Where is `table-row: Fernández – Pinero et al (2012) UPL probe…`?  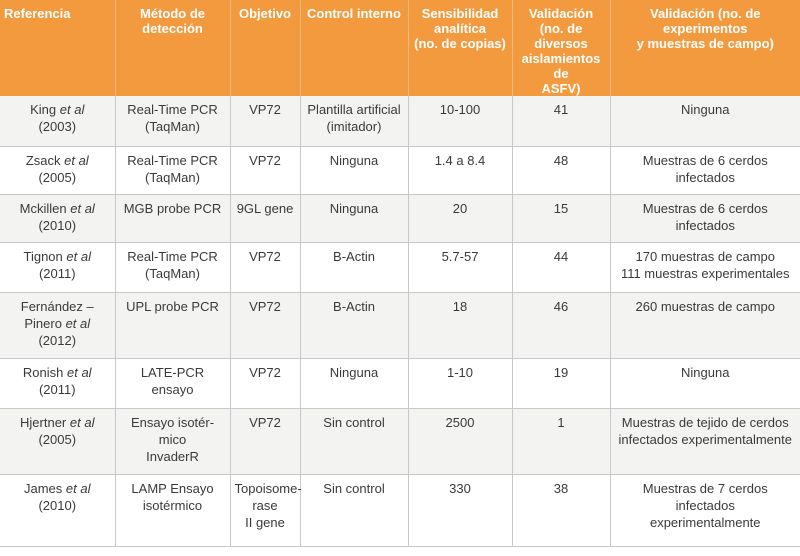 table-row: Fernández – Pinero et al (2012) UPL probe… is located at coordinates (400, 325).